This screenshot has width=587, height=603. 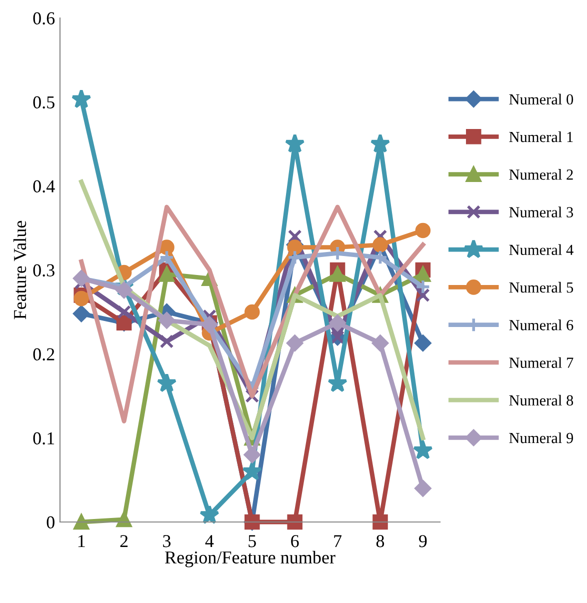 I want to click on y-tick-label: 0.6, so click(x=44, y=18).